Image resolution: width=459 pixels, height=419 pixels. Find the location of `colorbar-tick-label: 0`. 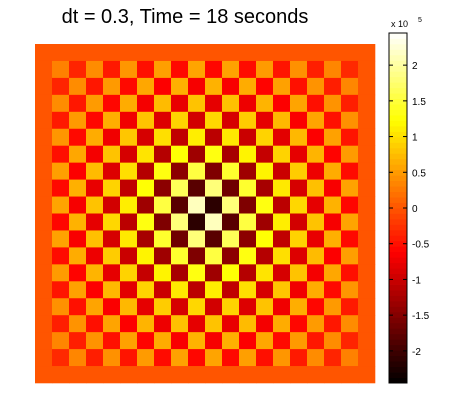

colorbar-tick-label: 0 is located at coordinates (415, 209).